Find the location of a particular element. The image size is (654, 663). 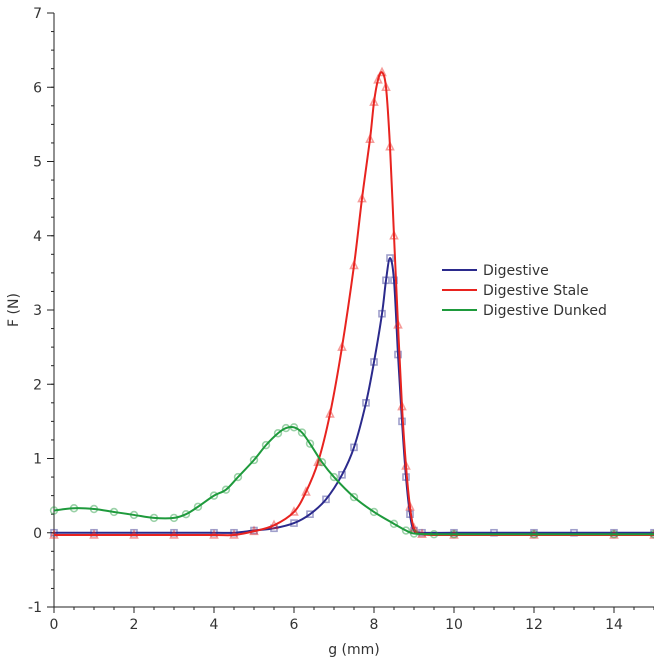

x-tick-label: 2 is located at coordinates (134, 625).